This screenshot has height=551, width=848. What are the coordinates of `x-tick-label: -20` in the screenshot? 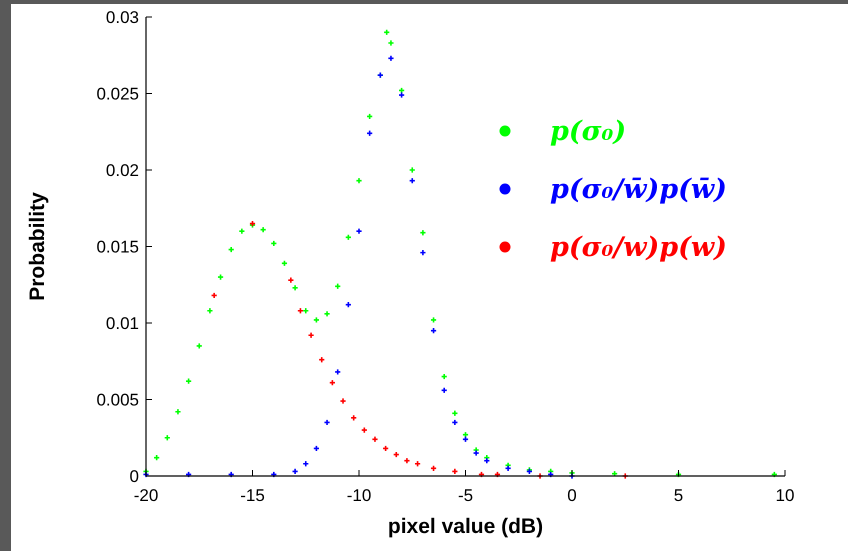 It's located at (146, 495).